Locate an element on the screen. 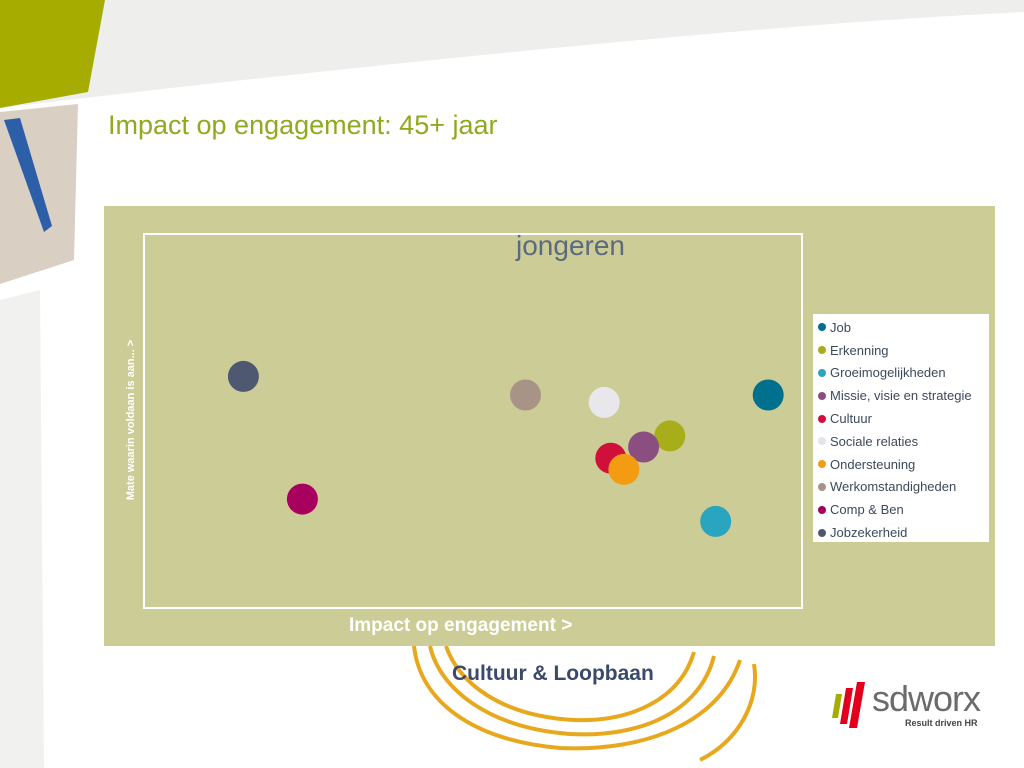 The image size is (1024, 768). data-point-sociale-relaties is located at coordinates (604, 402).